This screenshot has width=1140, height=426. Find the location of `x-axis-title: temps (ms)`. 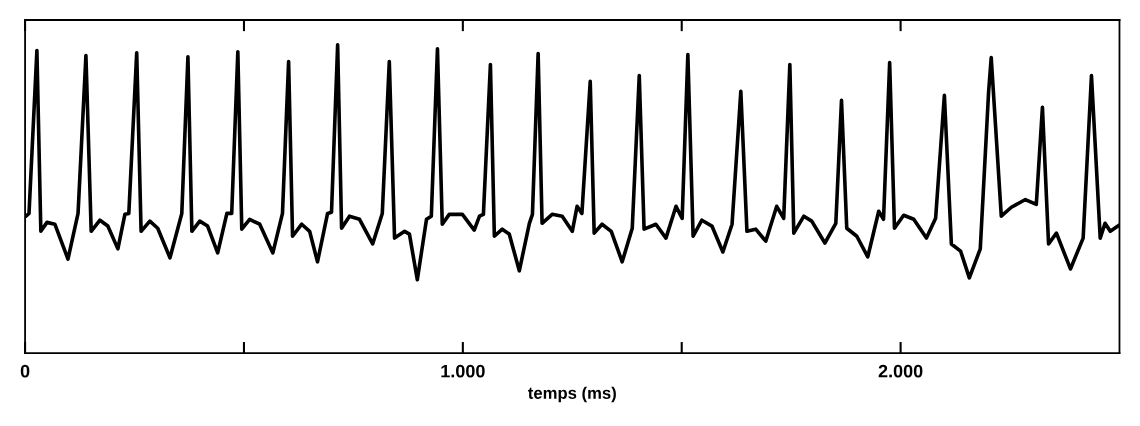

x-axis-title: temps (ms) is located at coordinates (572, 394).